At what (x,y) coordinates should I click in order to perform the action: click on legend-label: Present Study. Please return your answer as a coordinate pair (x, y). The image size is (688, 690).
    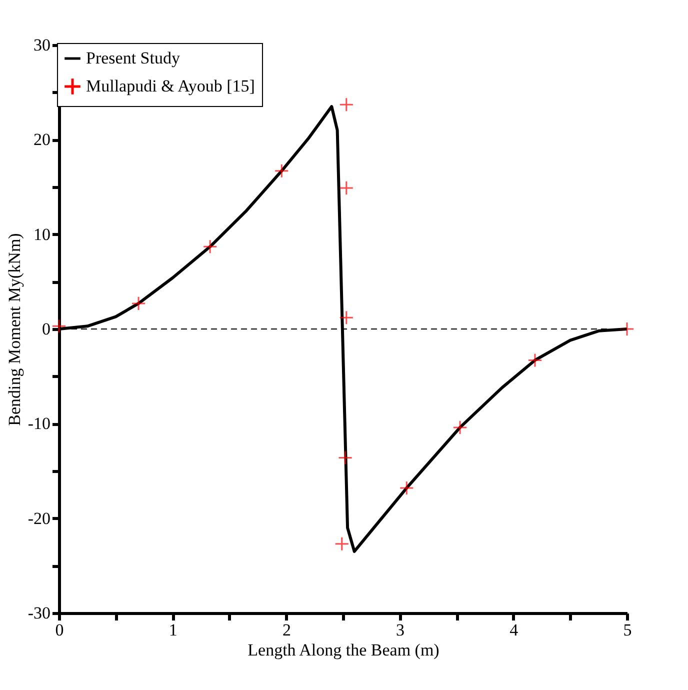
    Looking at the image, I should click on (133, 58).